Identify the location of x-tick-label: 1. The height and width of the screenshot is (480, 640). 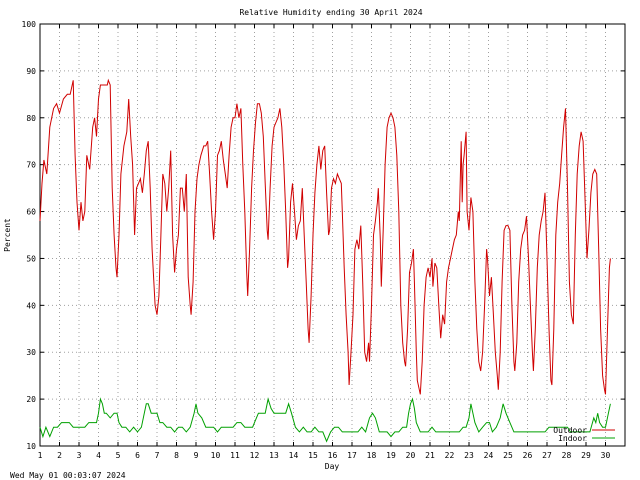
(40, 455).